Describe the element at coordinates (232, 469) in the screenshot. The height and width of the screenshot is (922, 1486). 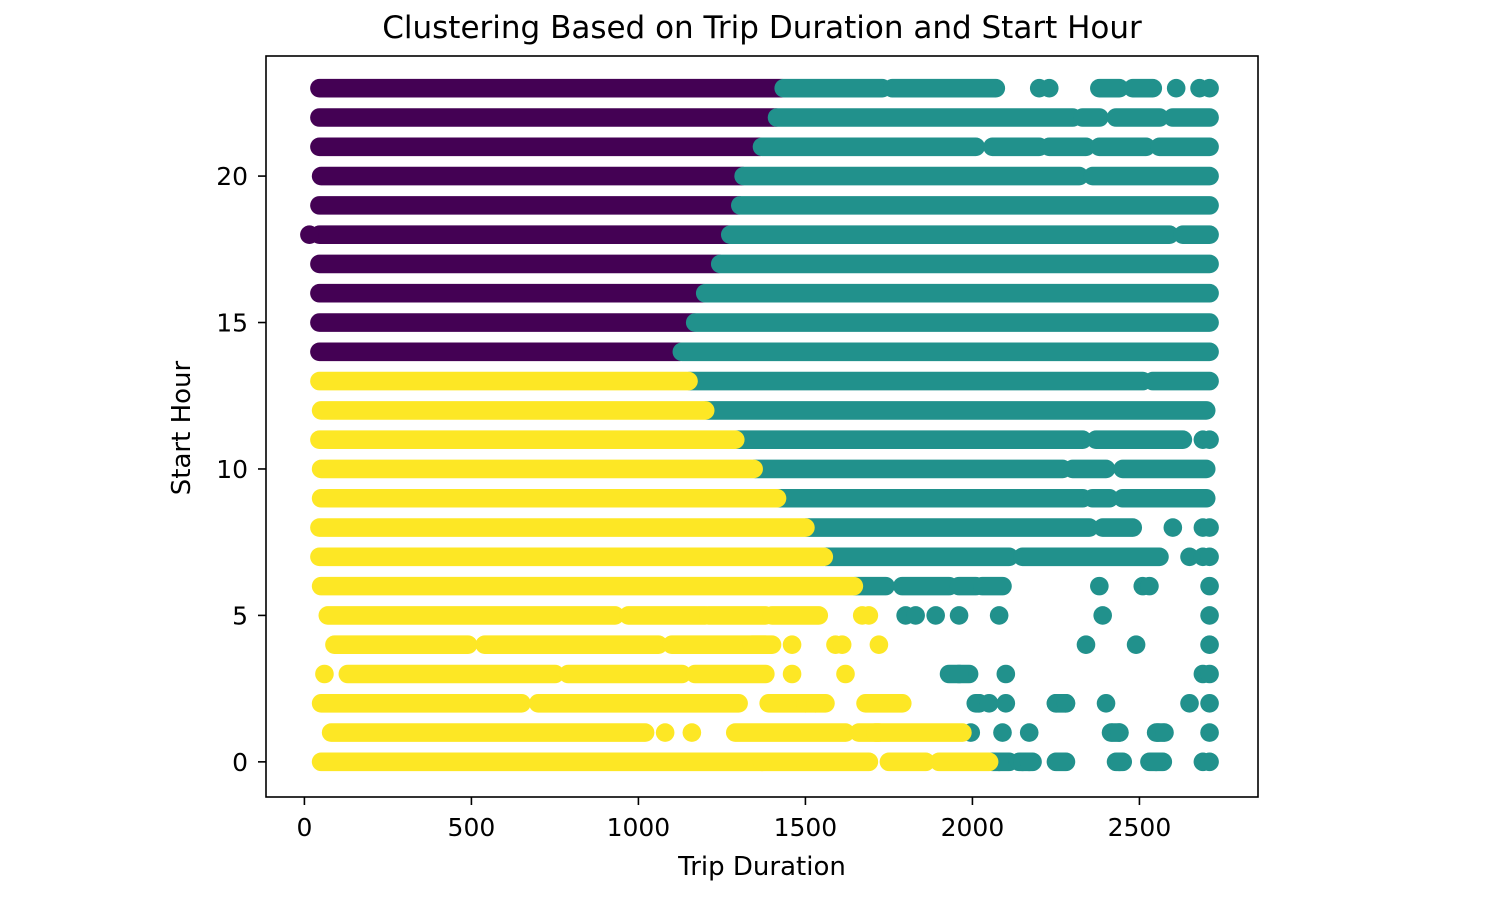
I see `y-tick-label: 10` at that location.